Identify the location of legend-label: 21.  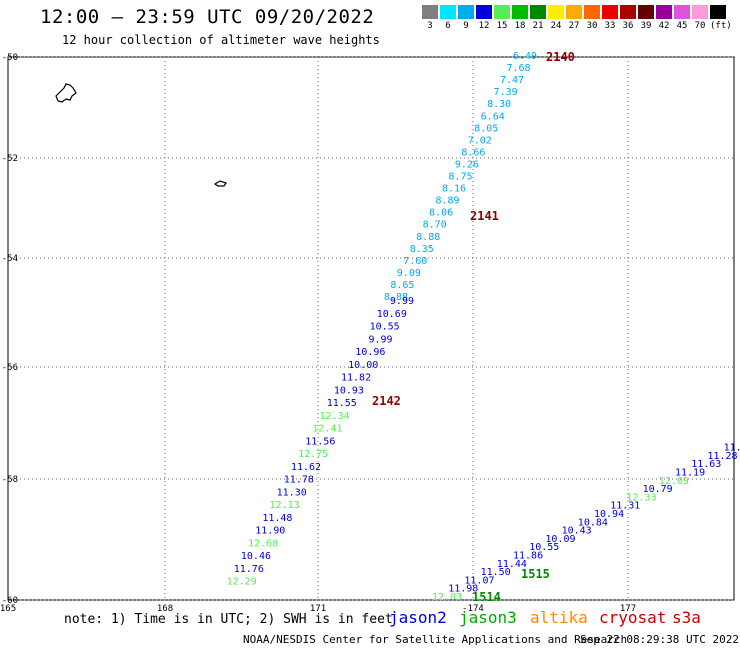
(538, 26).